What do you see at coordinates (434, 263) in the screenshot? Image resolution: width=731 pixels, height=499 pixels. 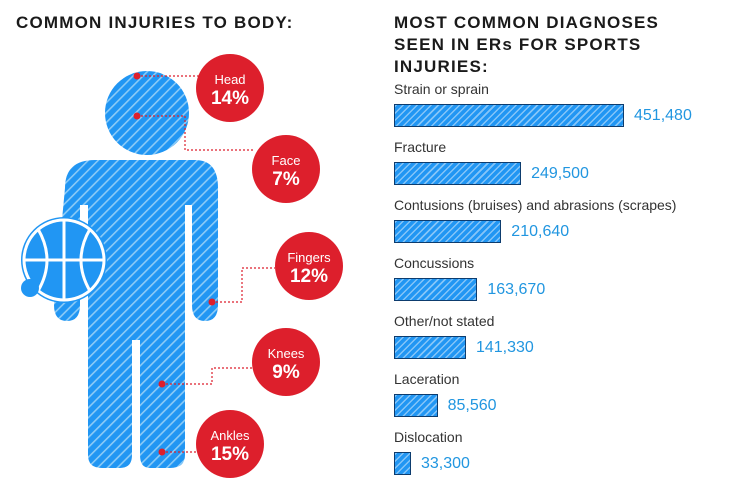 I see `bar-category-label: Concussions` at bounding box center [434, 263].